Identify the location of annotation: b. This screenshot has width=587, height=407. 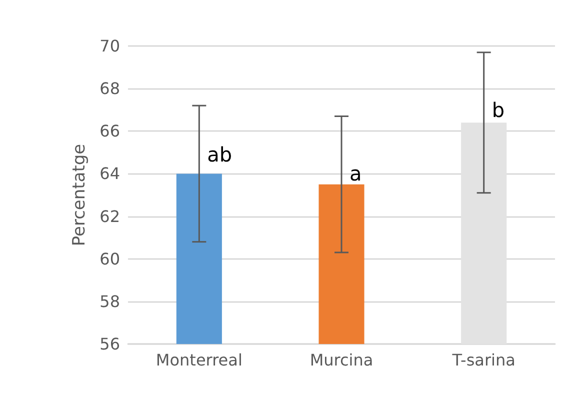
(498, 110).